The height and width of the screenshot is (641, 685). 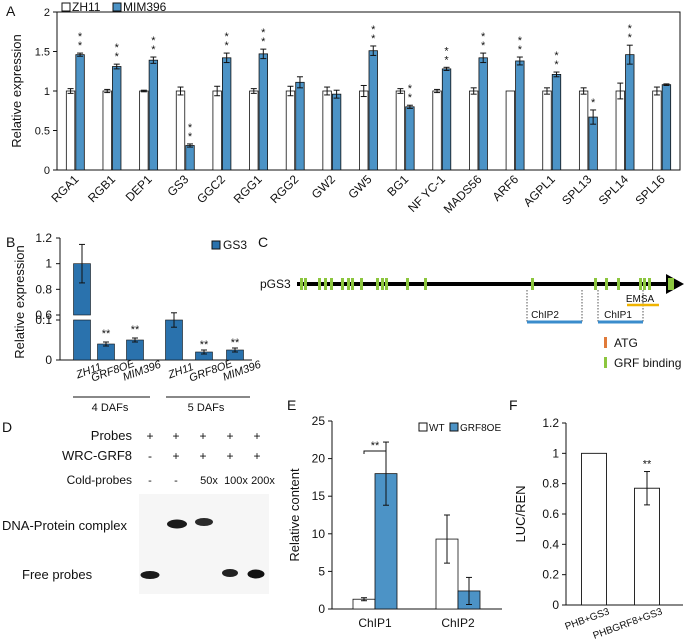 What do you see at coordinates (577, 190) in the screenshot?
I see `panel-a-category-label: SPL13` at bounding box center [577, 190].